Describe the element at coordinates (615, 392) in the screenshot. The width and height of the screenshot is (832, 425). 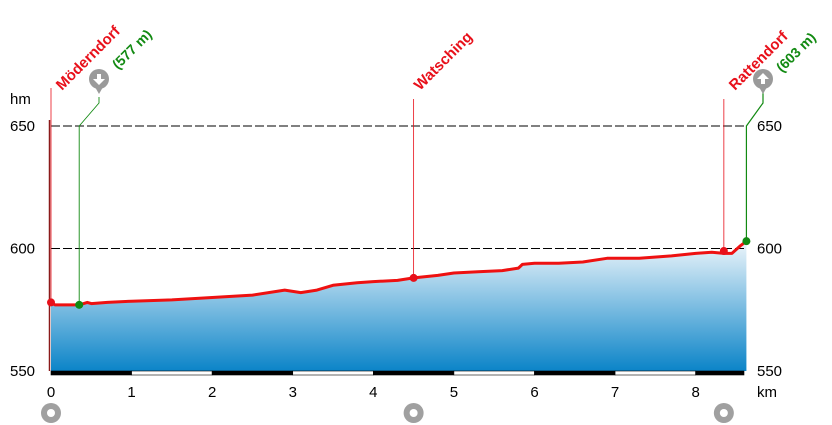
I see `x-tick-label: 7` at that location.